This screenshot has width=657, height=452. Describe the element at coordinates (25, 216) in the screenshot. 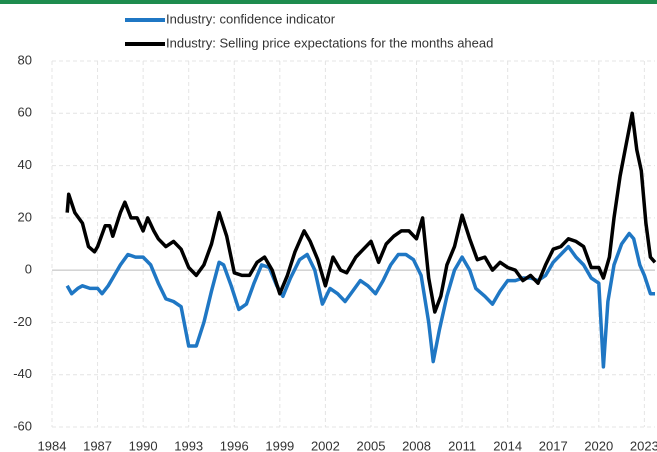

I see `y-tick-label: 20` at that location.